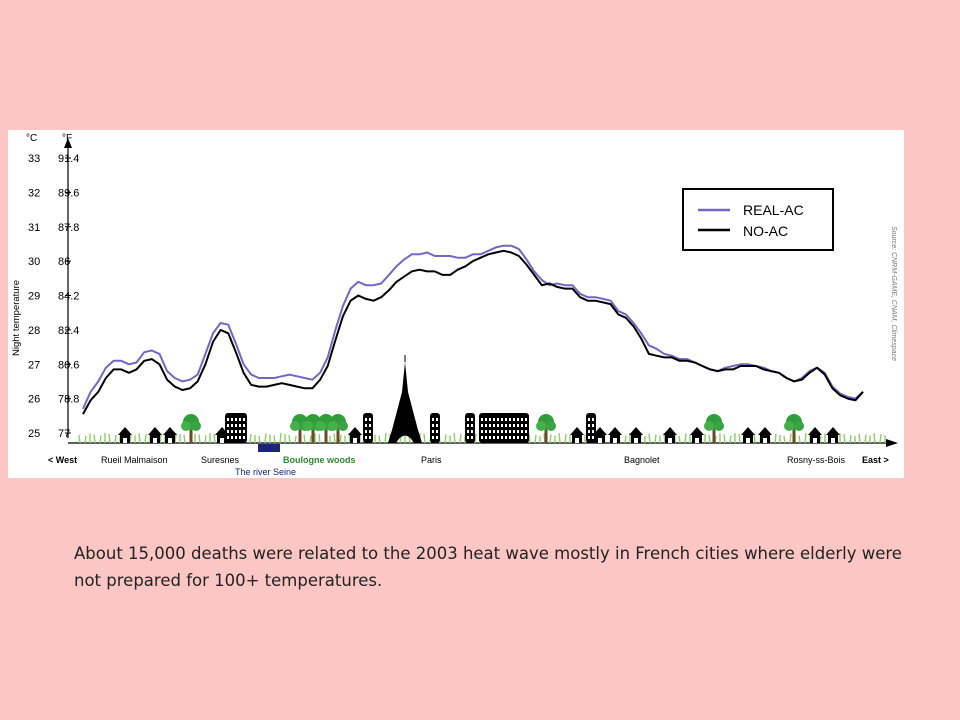 The image size is (960, 720). I want to click on x-axis-arrow, so click(892, 443).